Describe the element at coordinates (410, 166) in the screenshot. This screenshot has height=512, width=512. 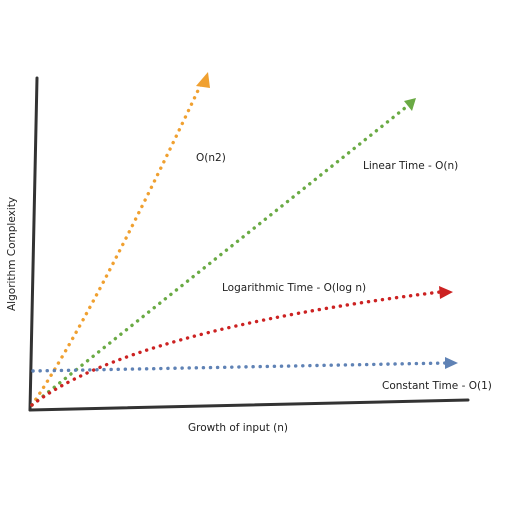
I see `label-linear: Linear Time - O(n)` at that location.